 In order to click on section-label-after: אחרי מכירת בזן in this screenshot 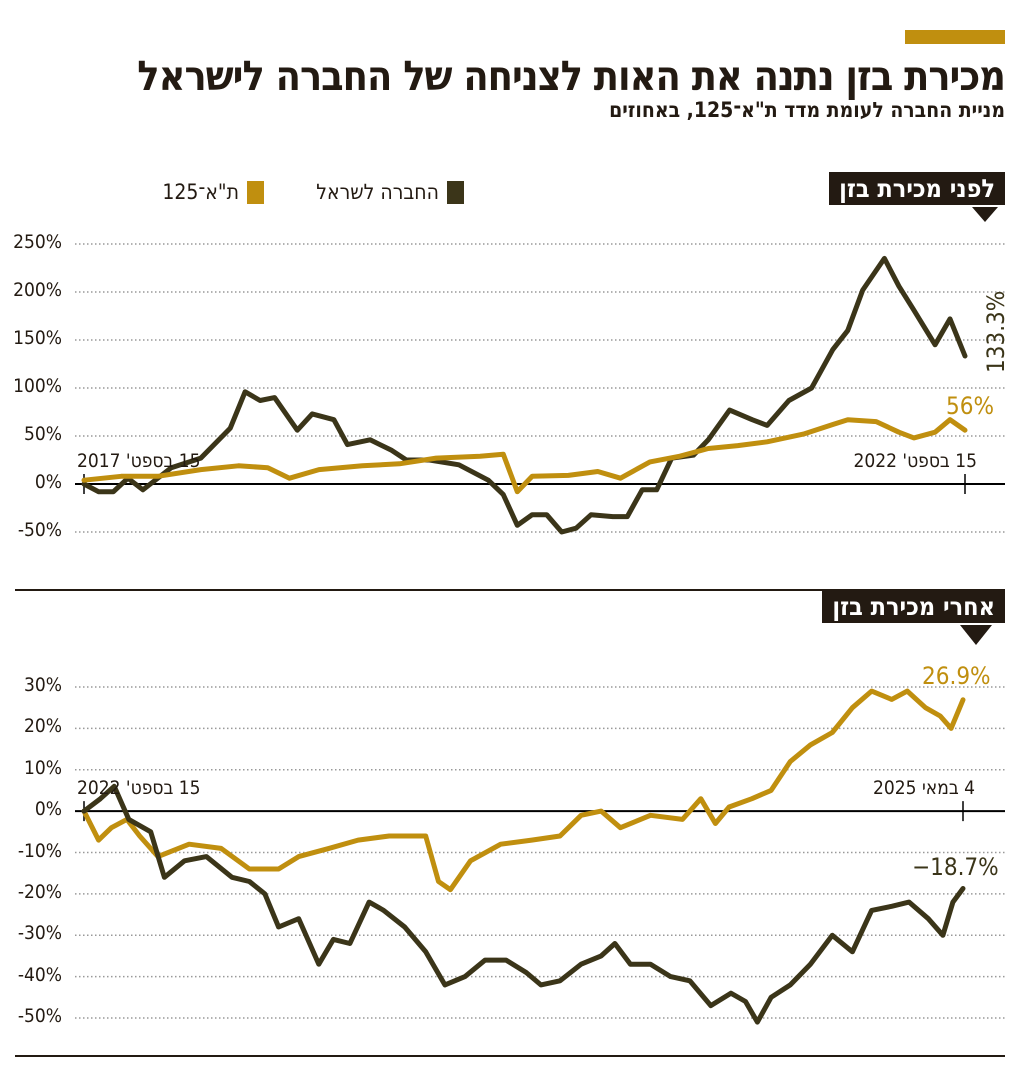, I will do `click(913, 606)`.